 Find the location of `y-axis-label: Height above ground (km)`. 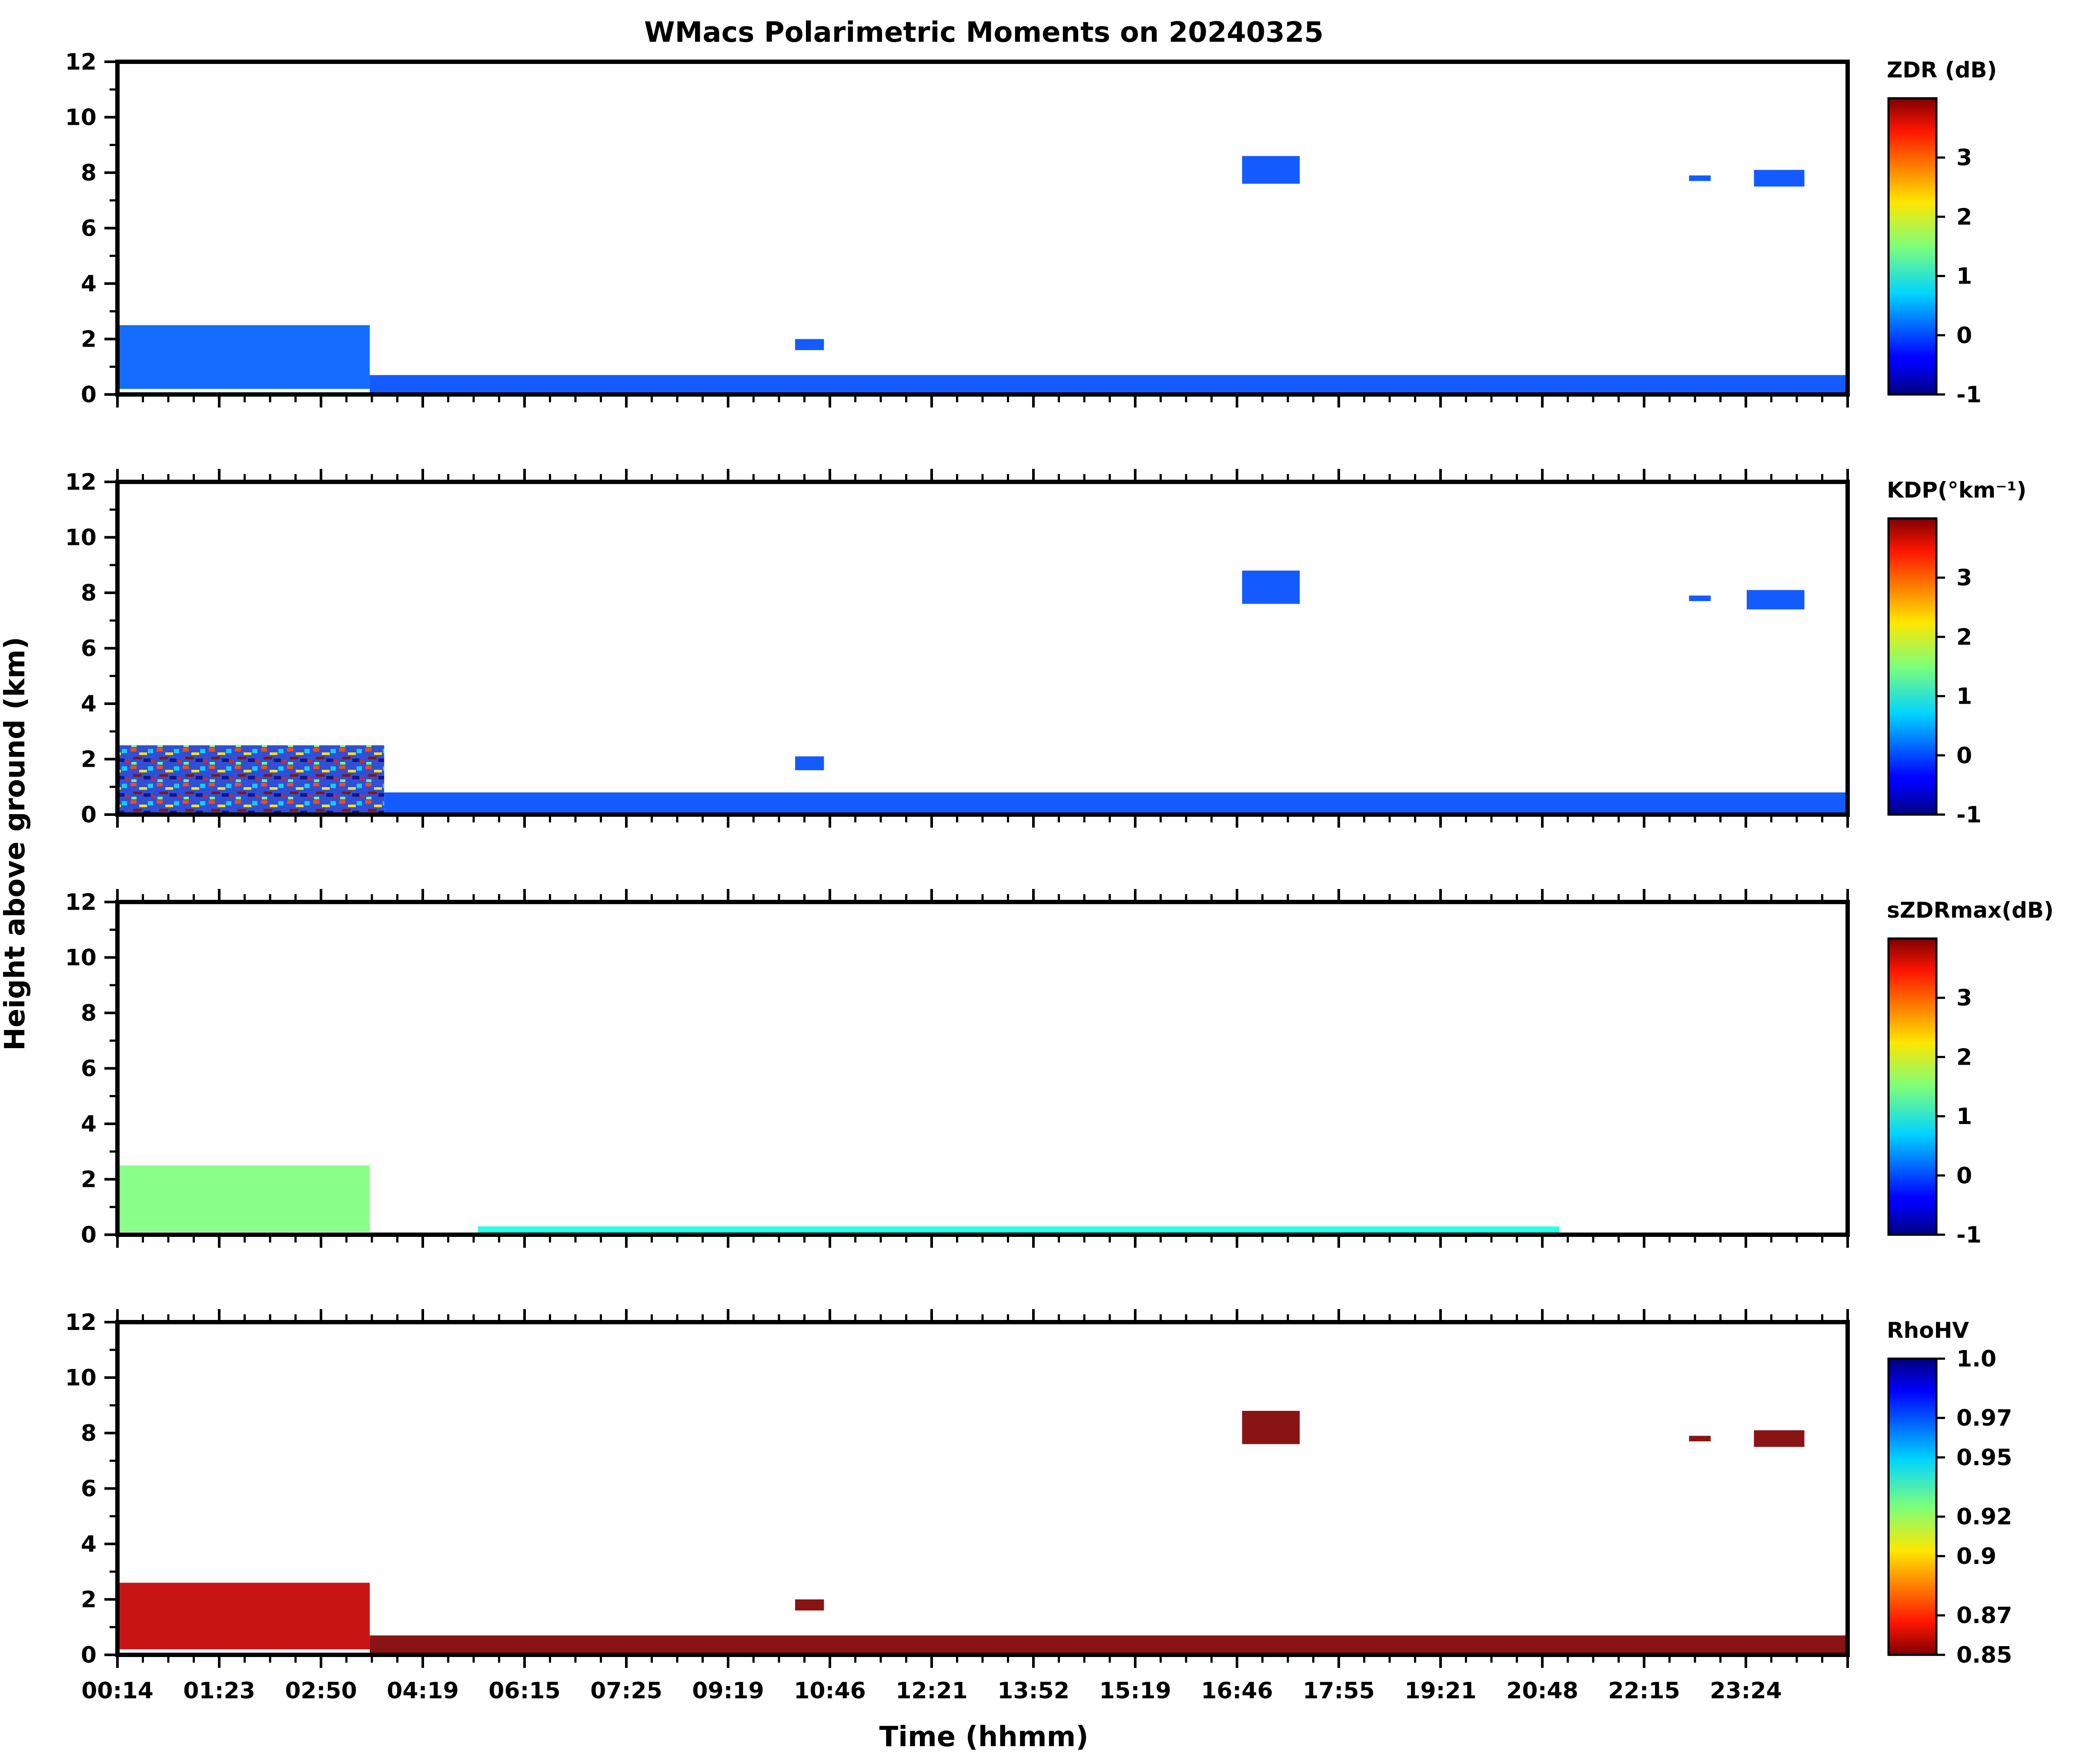

y-axis-label: Height above ground (km) is located at coordinates (16, 844).